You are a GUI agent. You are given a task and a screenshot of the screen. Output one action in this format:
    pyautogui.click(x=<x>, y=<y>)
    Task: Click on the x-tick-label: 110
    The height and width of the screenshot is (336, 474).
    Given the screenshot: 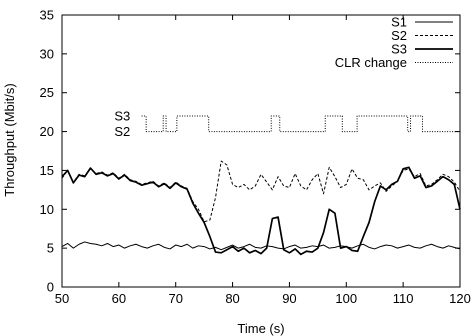 What is the action you would take?
    pyautogui.click(x=403, y=298)
    